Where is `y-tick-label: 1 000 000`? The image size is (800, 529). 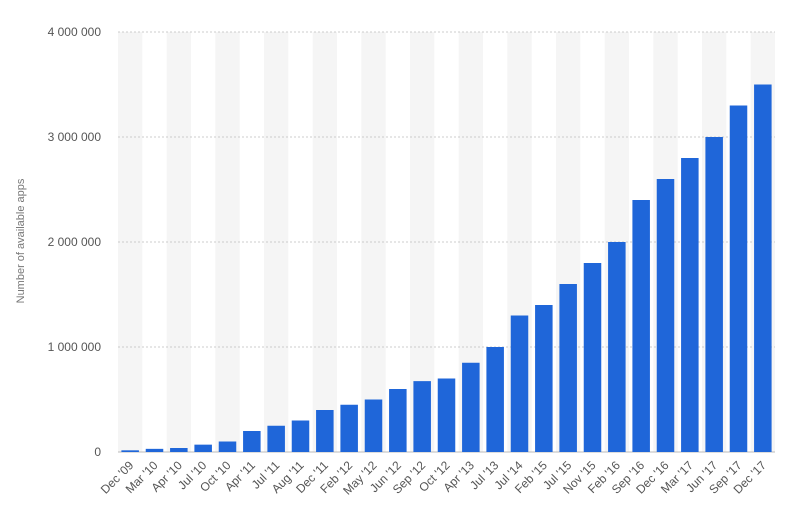
y-tick-label: 1 000 000 is located at coordinates (75, 347).